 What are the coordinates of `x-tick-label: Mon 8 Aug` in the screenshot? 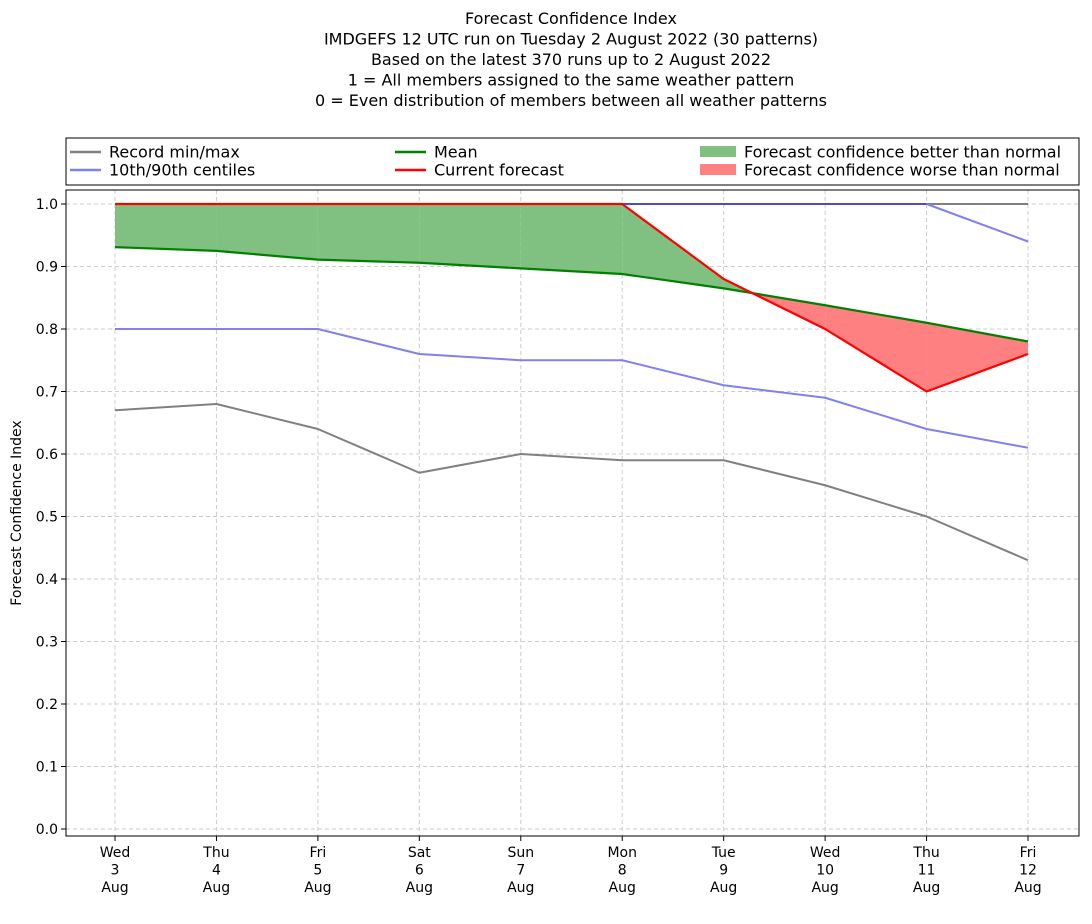 It's located at (622, 870).